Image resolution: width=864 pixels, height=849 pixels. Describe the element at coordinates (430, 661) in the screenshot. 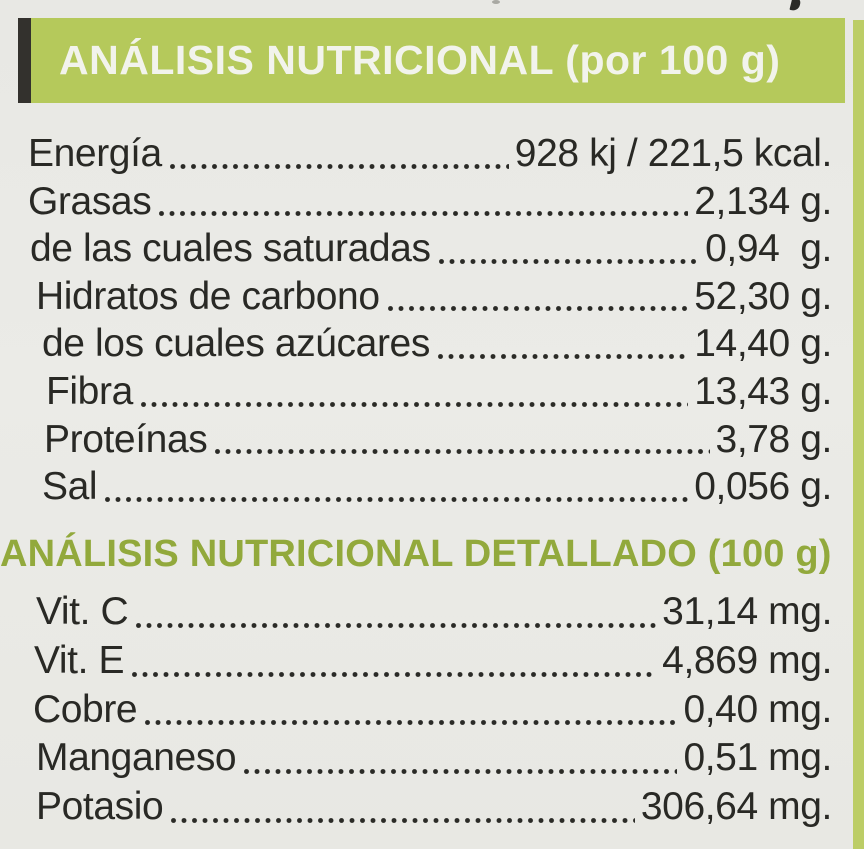

I see `table-row: Vit. E 4,869 mg.` at that location.